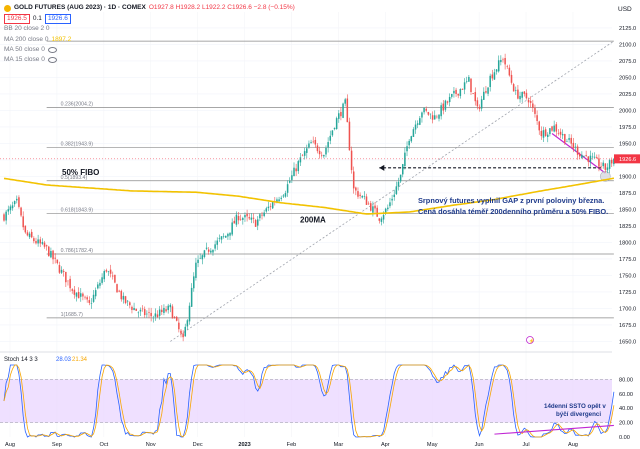 This screenshot has height=449, width=640. Describe the element at coordinates (149, 40) in the screenshot. I see `indicator-ma200: MA 200 close 0 1897.2` at that location.